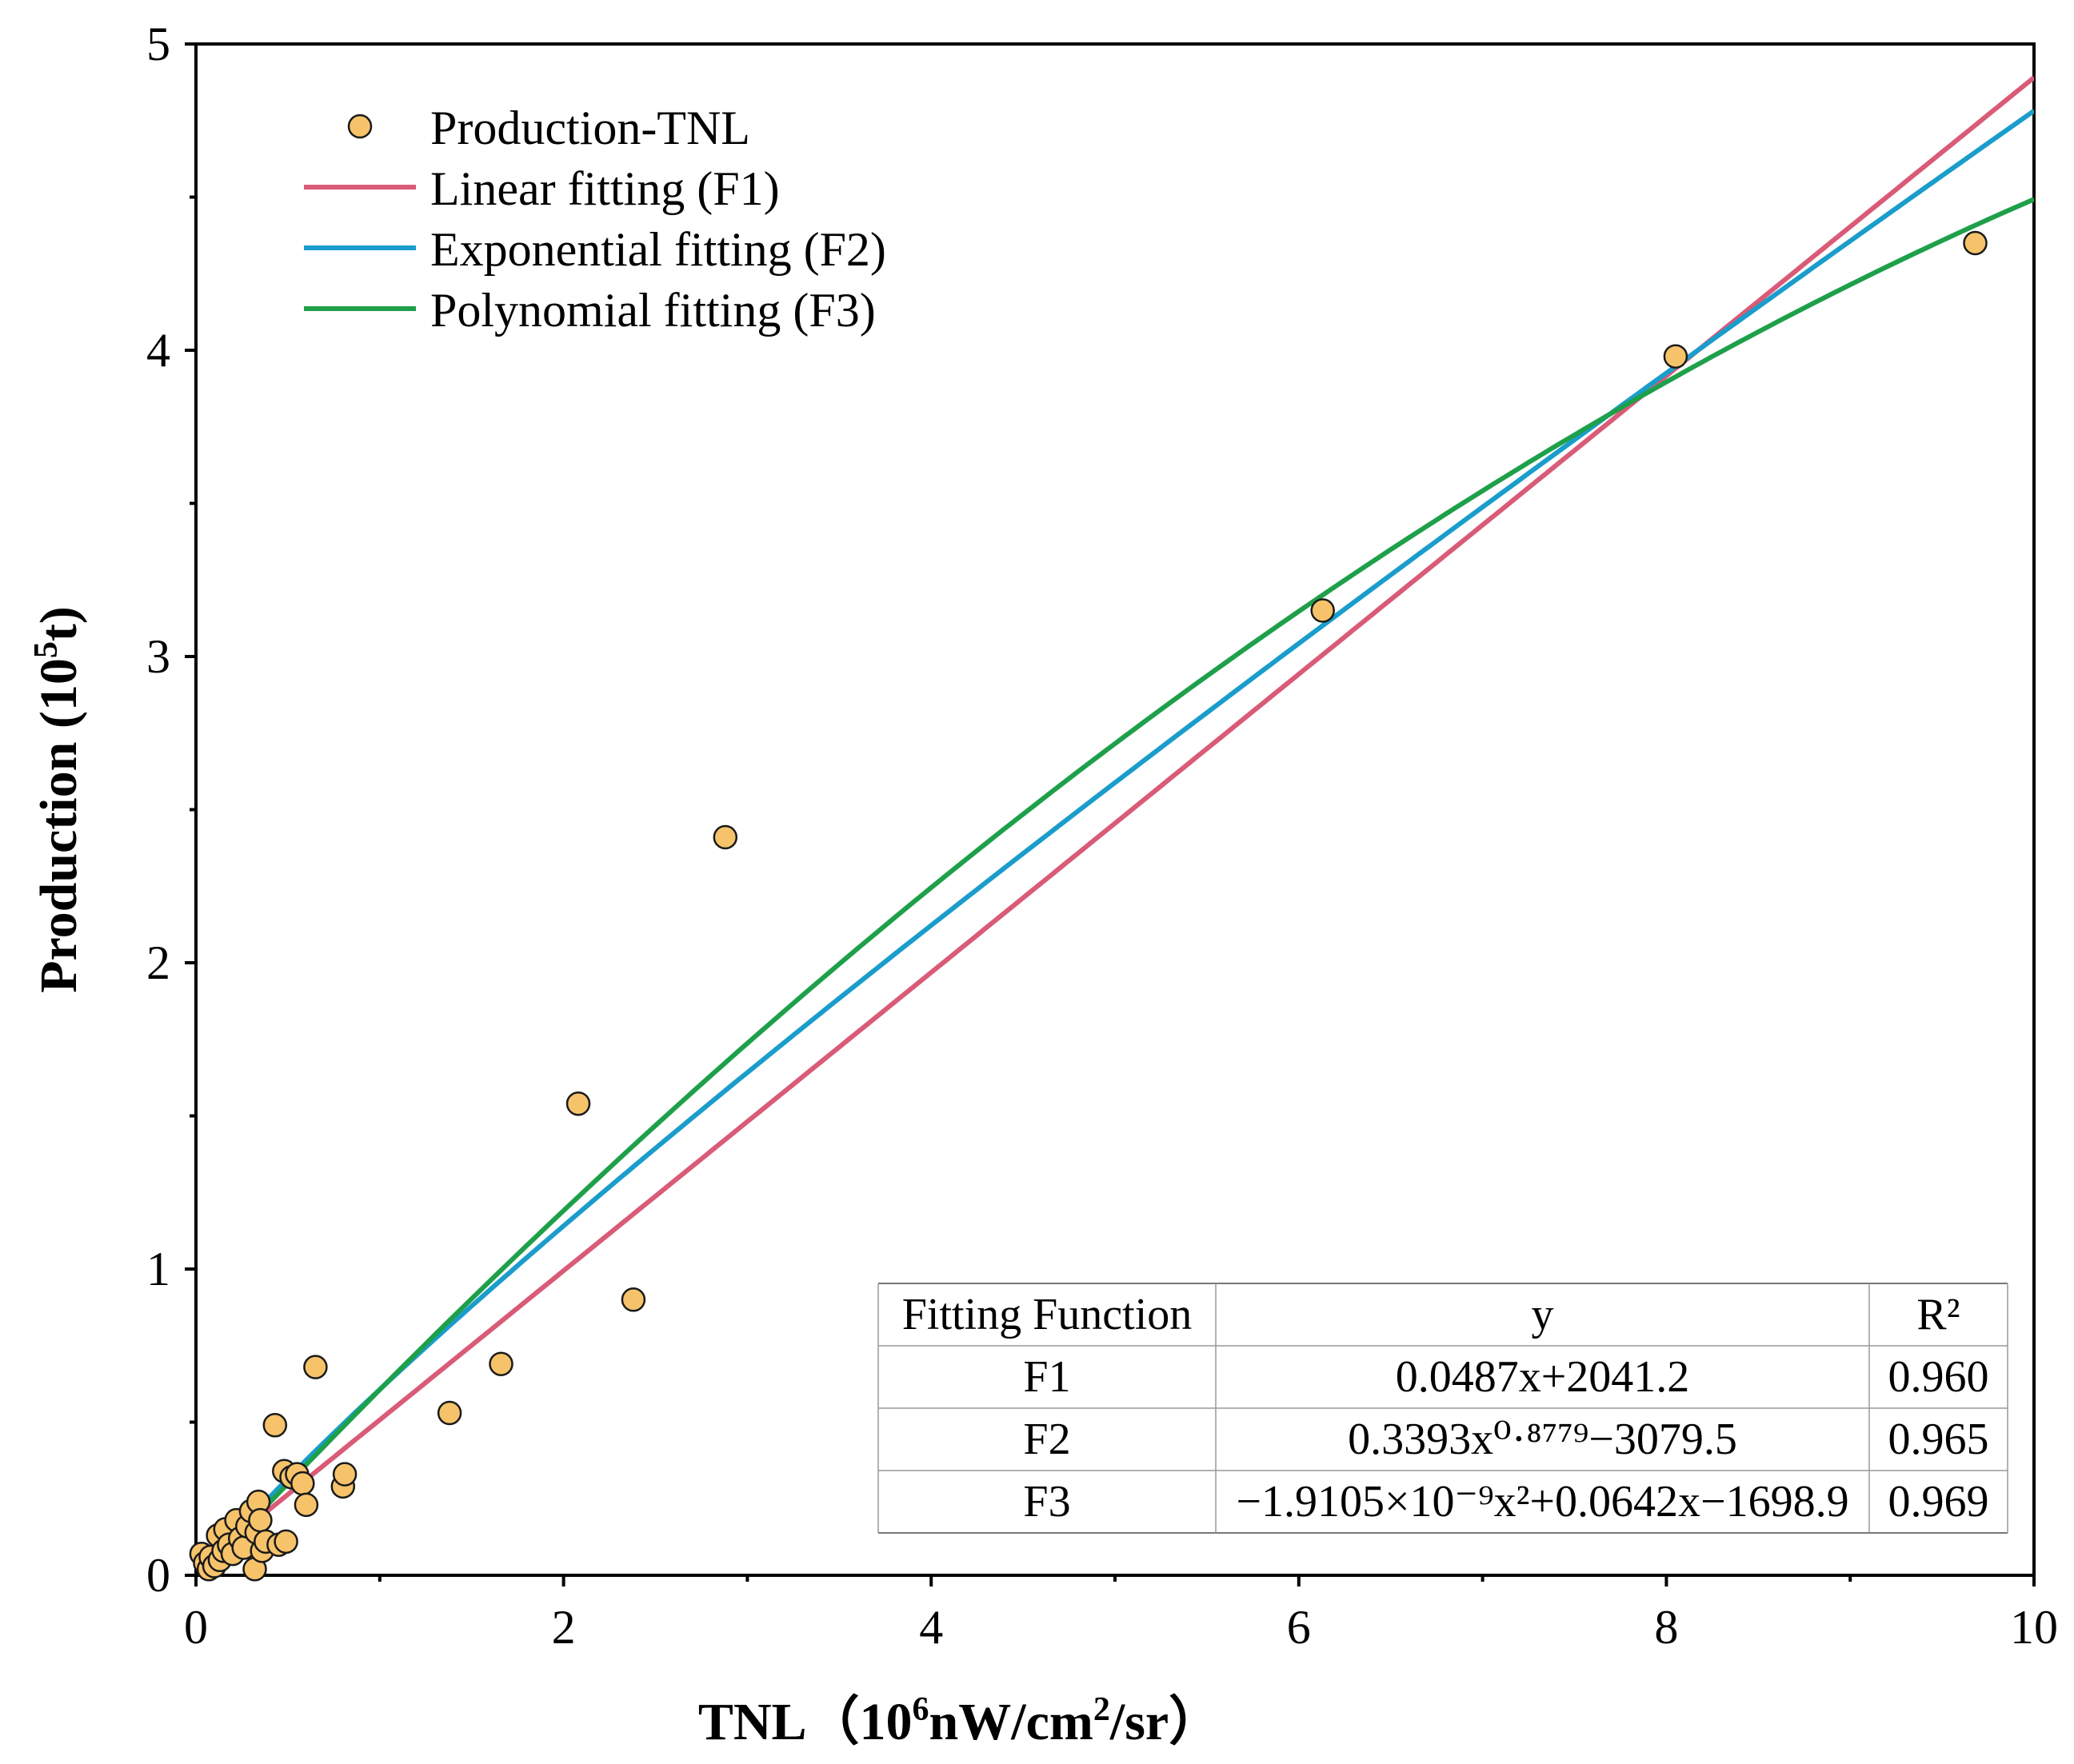 The height and width of the screenshot is (1764, 2074). Describe the element at coordinates (1939, 1502) in the screenshot. I see `table-cell: 0.969` at that location.